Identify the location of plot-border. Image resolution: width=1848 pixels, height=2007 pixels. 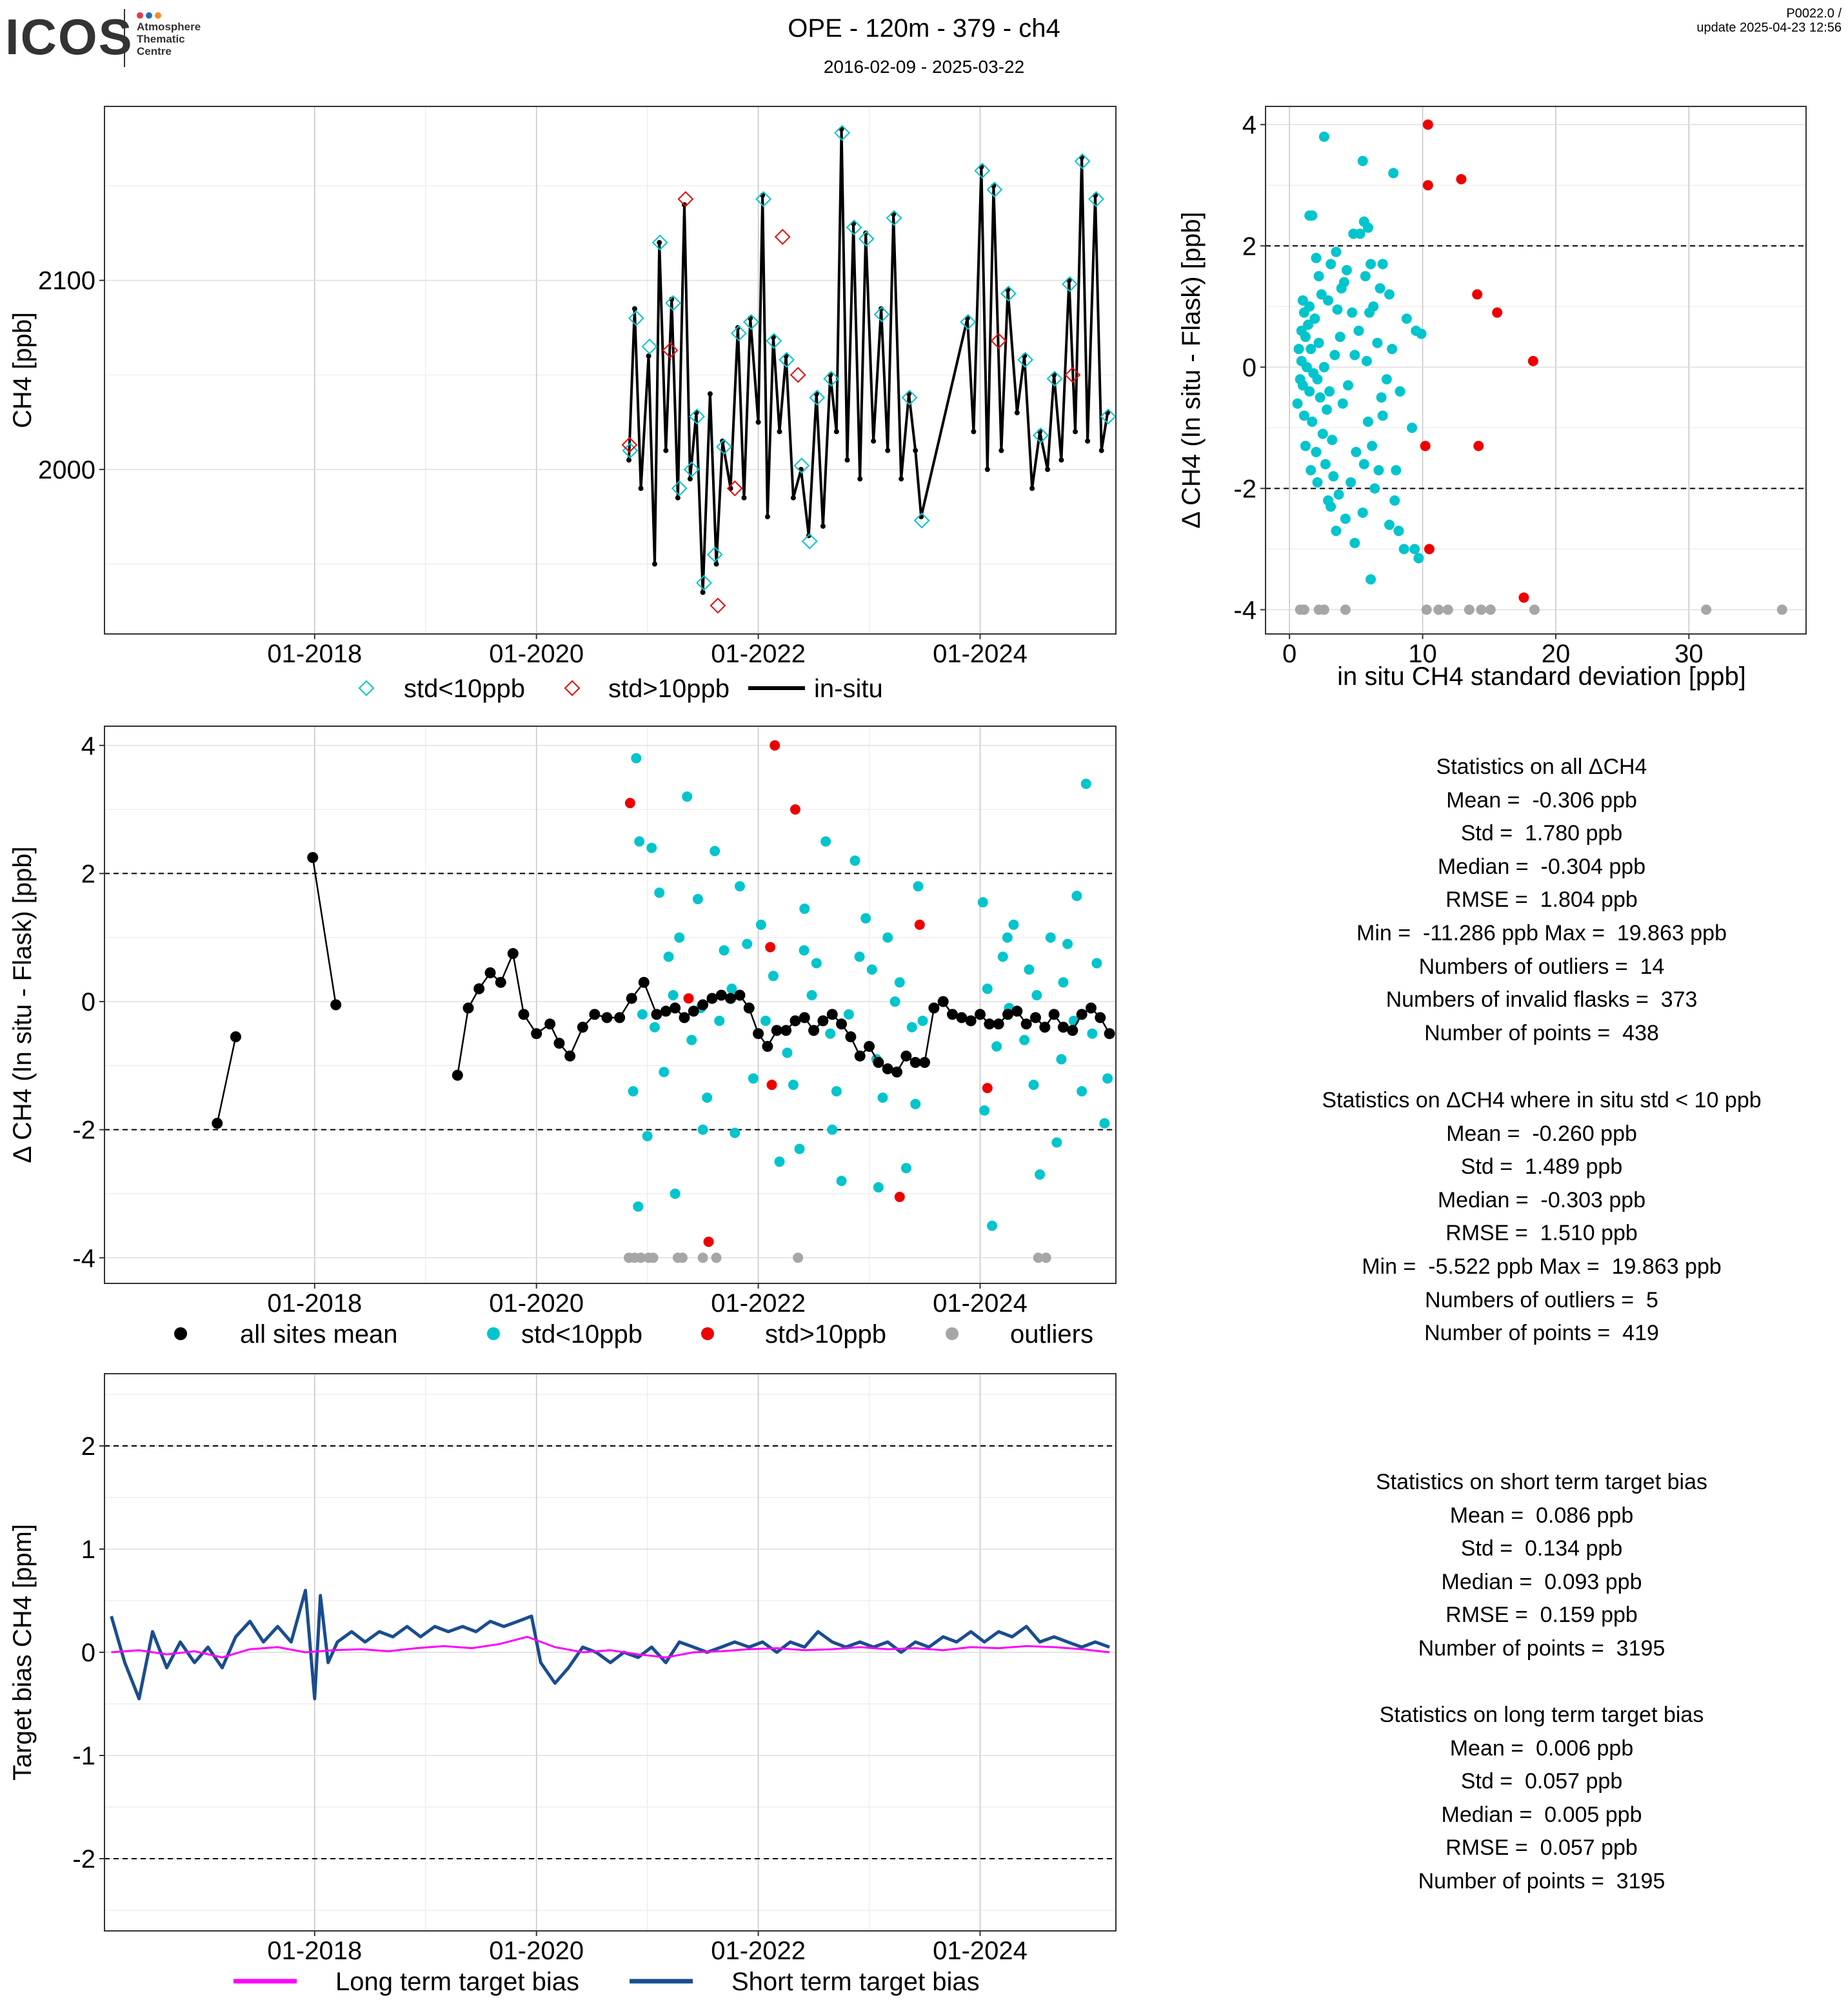
(1536, 370).